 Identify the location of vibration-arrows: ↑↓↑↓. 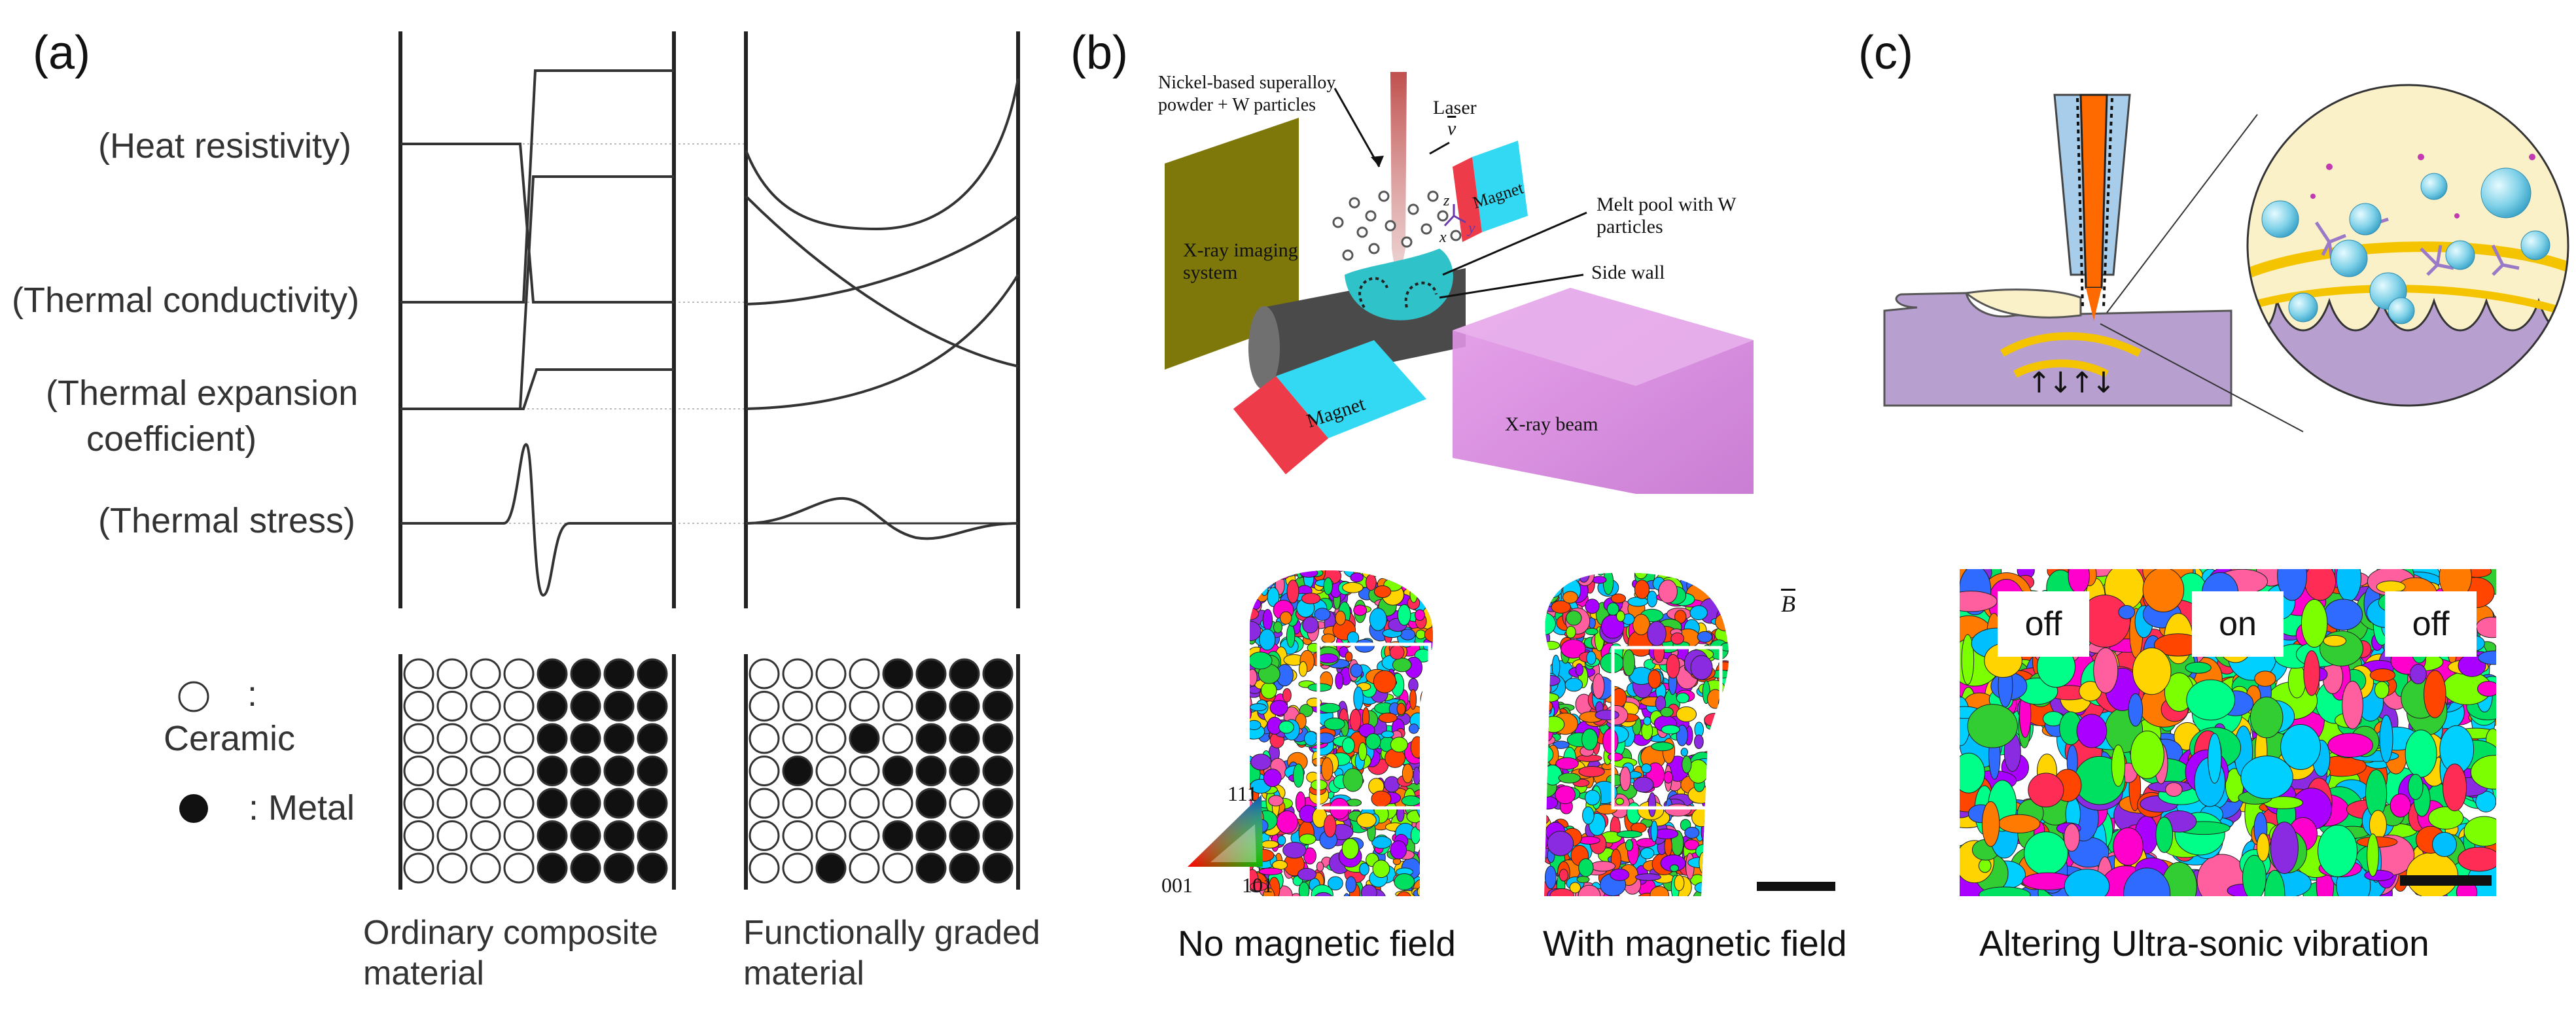
(2071, 383).